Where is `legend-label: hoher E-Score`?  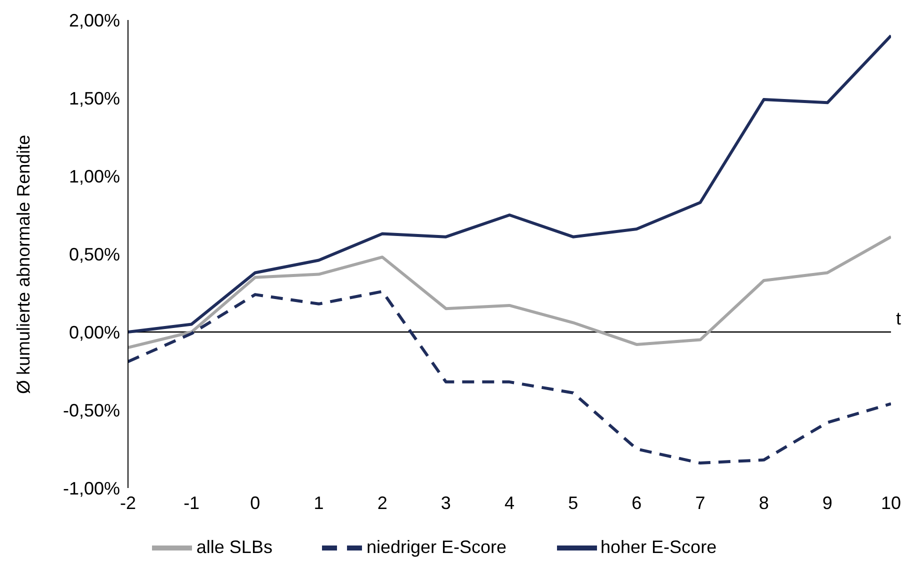
legend-label: hoher E-Score is located at coordinates (658, 546).